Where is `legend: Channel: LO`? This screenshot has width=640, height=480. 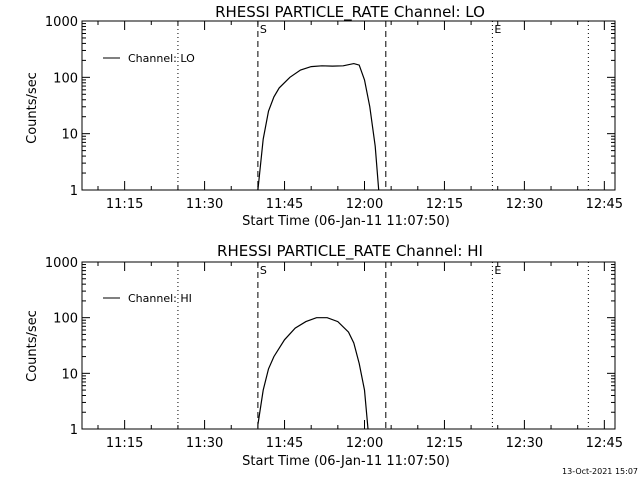 legend: Channel: LO is located at coordinates (149, 58).